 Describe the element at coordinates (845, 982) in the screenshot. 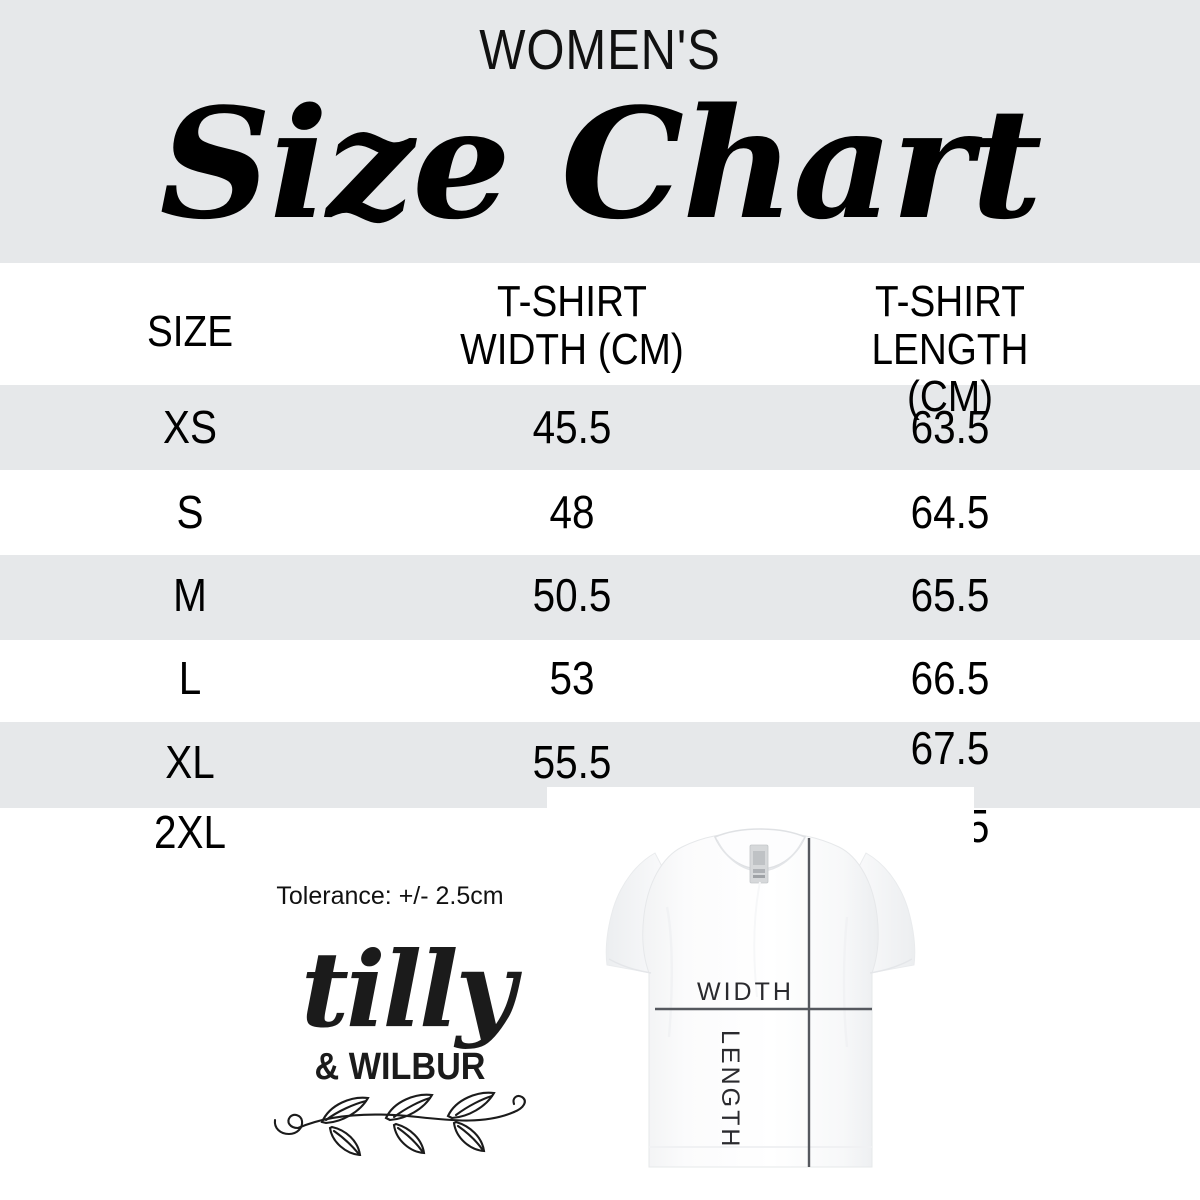

I see `tshirt-fold-right` at that location.